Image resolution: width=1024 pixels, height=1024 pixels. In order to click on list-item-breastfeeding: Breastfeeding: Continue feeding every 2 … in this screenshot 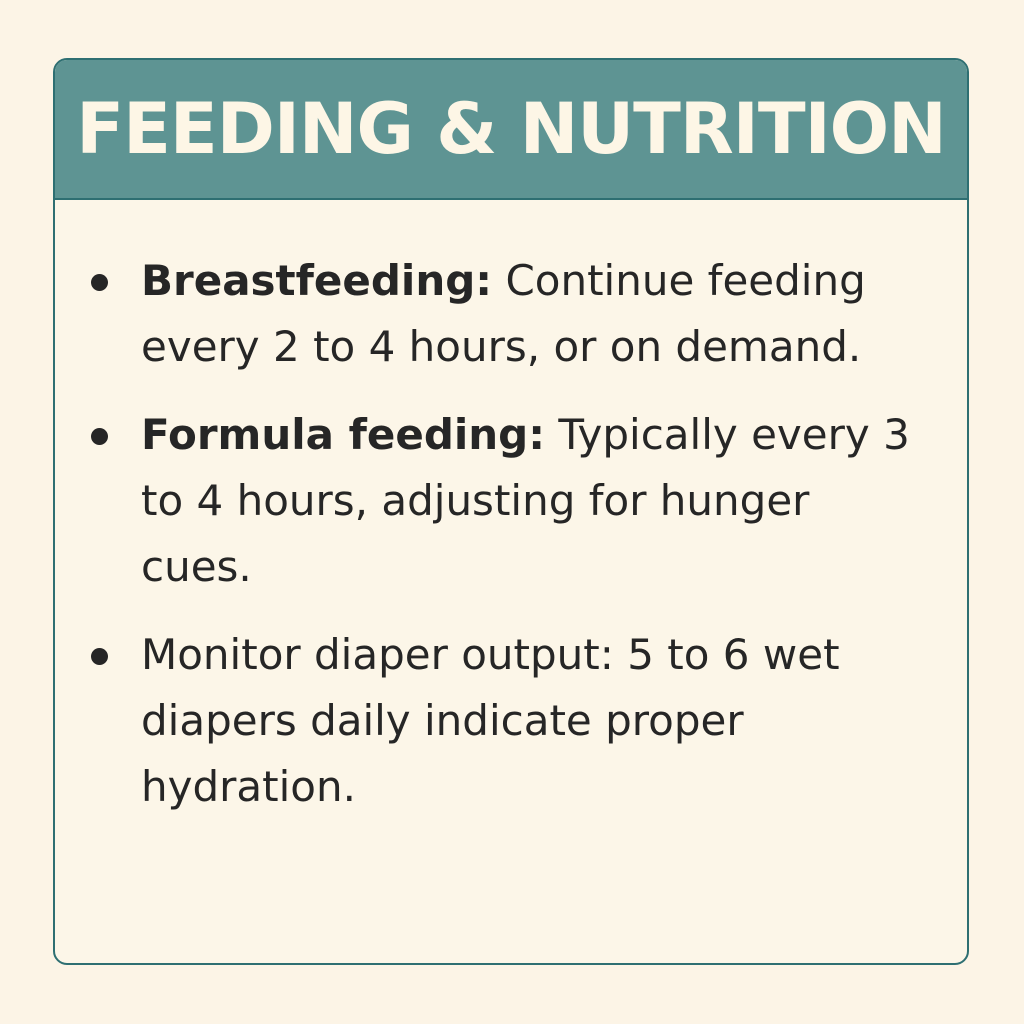, I will do `click(511, 314)`.